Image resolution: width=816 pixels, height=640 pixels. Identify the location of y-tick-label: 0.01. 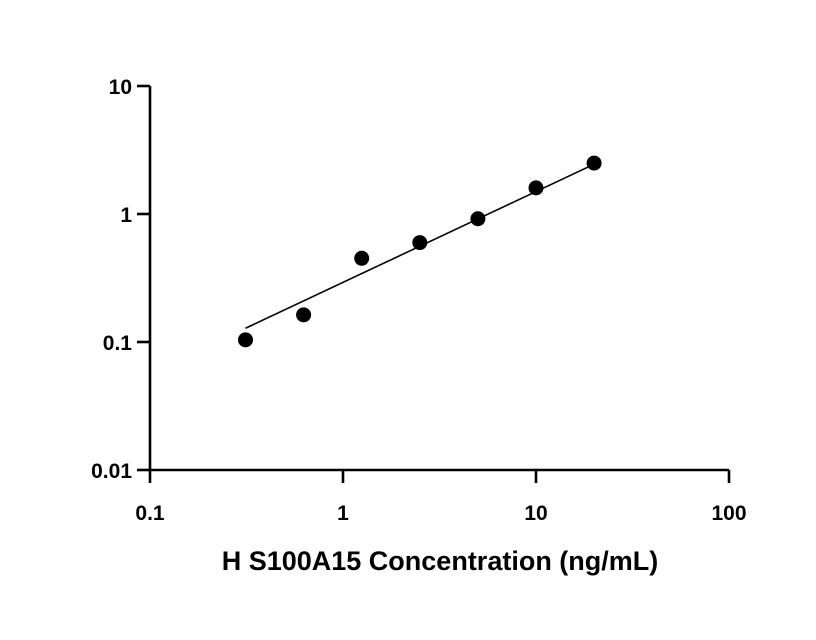
(111, 471).